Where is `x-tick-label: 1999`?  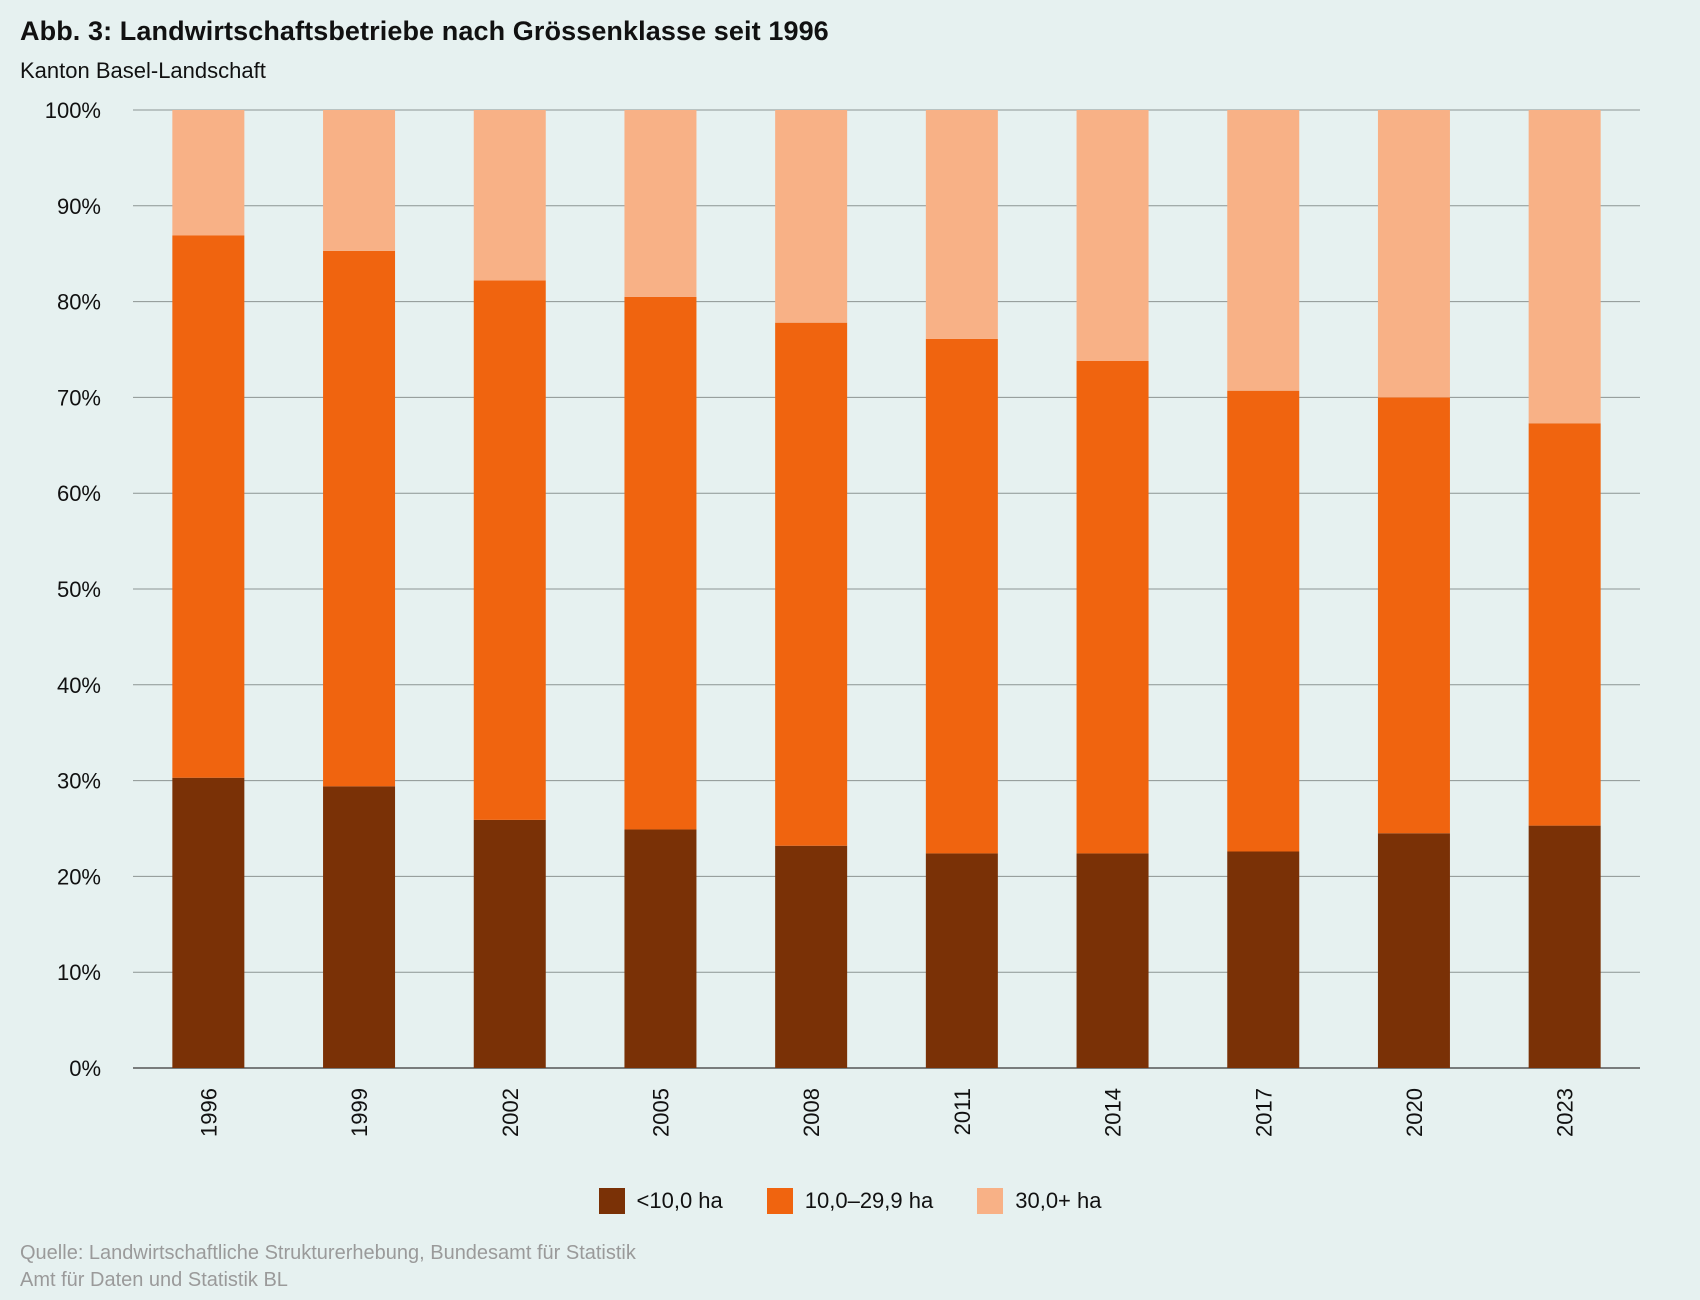
x-tick-label: 1999 is located at coordinates (359, 1112).